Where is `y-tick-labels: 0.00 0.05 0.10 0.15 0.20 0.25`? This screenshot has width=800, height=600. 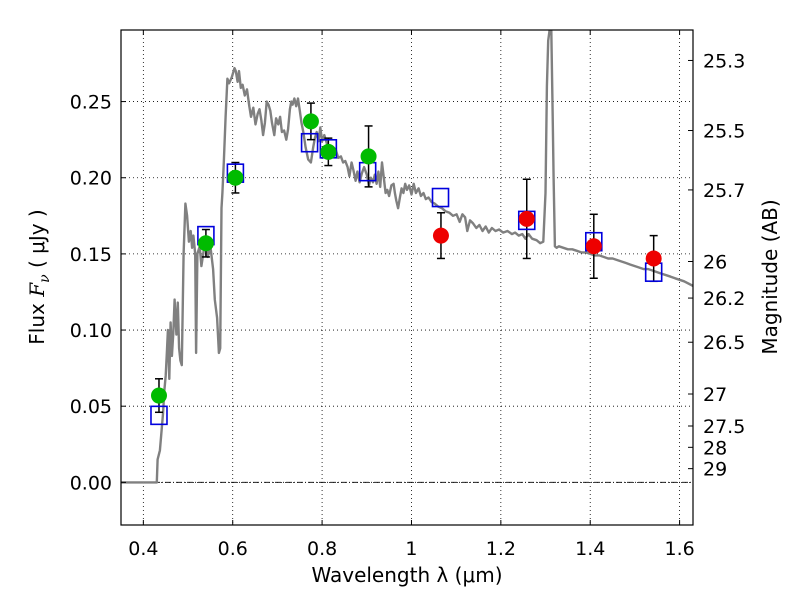 y-tick-labels: 0.00 0.05 0.10 0.15 0.20 0.25 is located at coordinates (91, 293).